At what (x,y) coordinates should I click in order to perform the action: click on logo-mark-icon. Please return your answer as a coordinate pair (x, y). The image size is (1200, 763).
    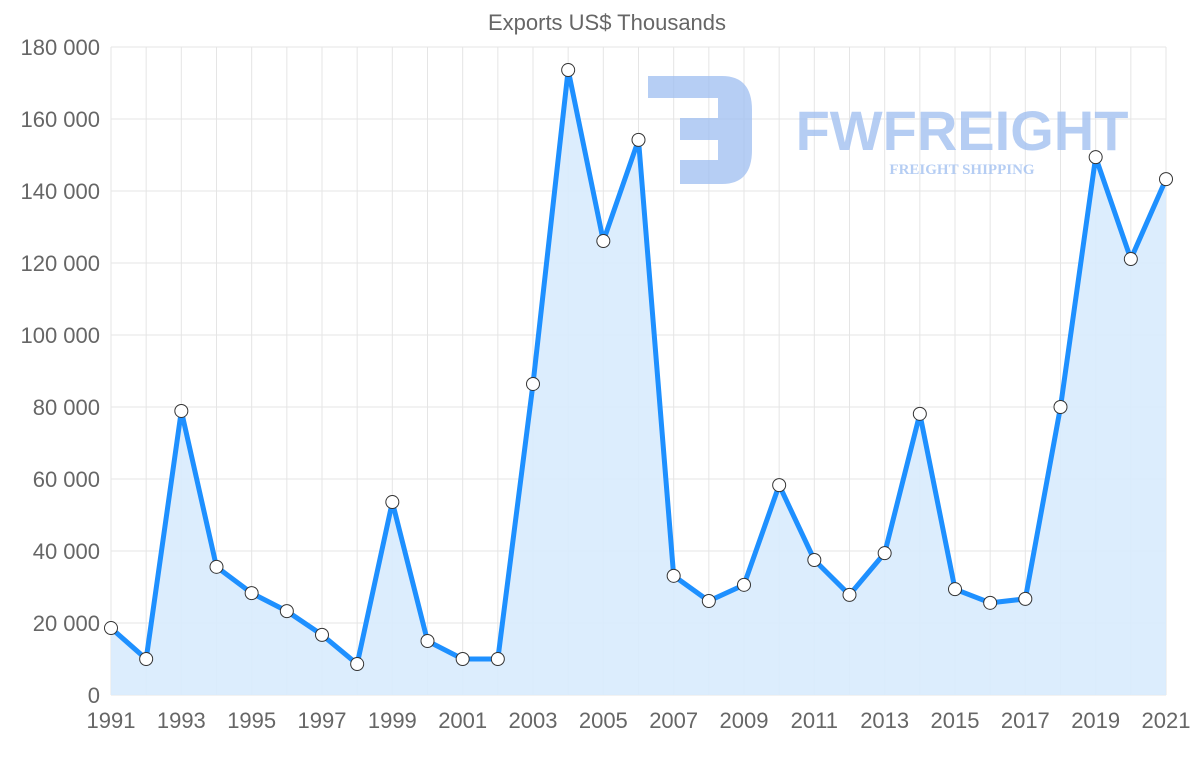
    Looking at the image, I should click on (700, 130).